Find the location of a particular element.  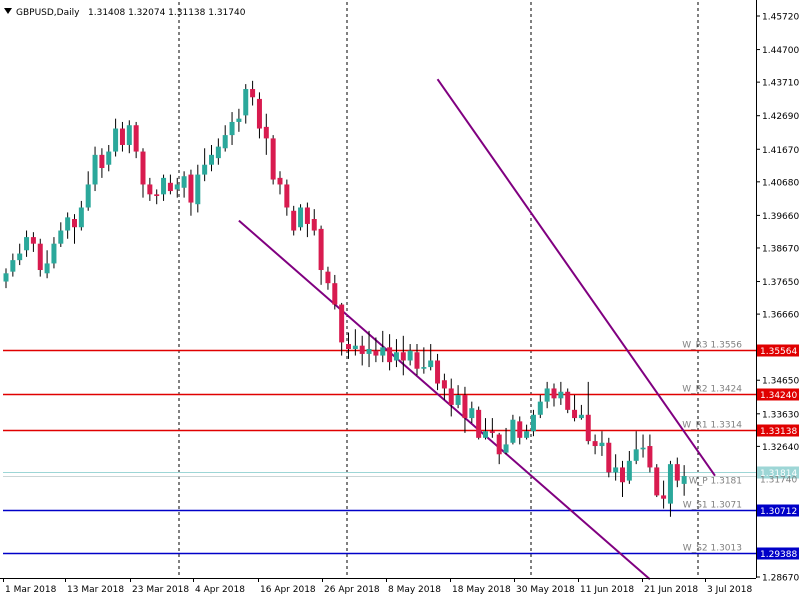

svg-text: 1.33138 is located at coordinates (778, 432).